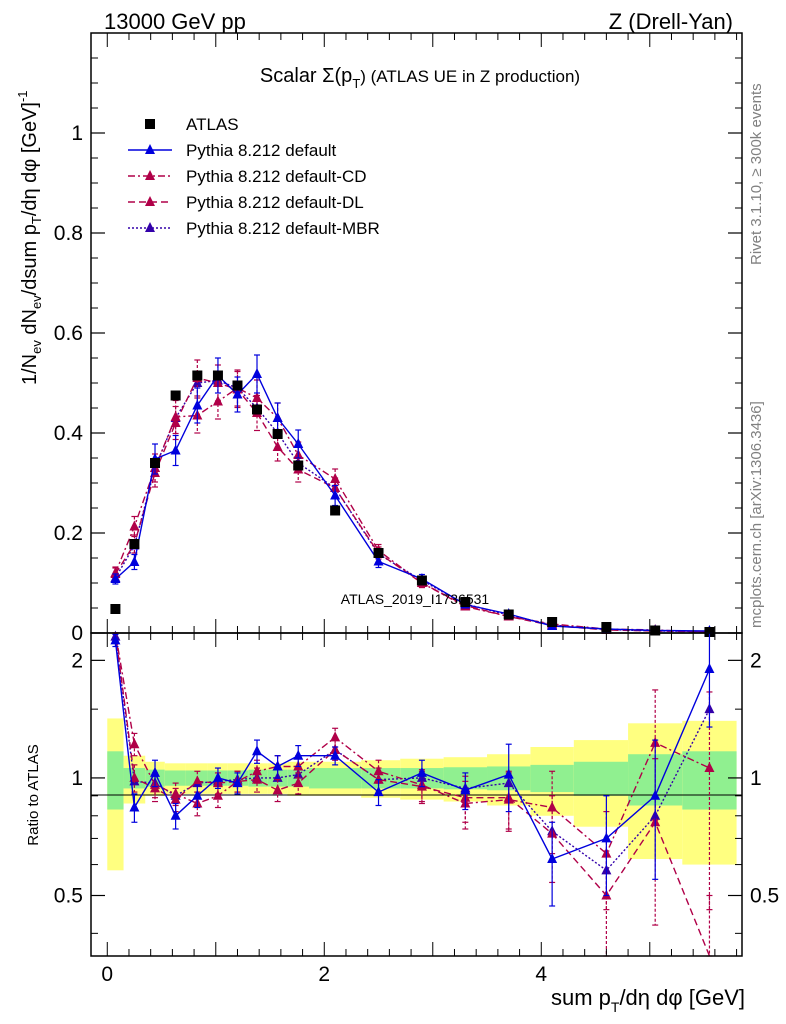  I want to click on ratio-y-tick-label: 0.5, so click(68, 896).